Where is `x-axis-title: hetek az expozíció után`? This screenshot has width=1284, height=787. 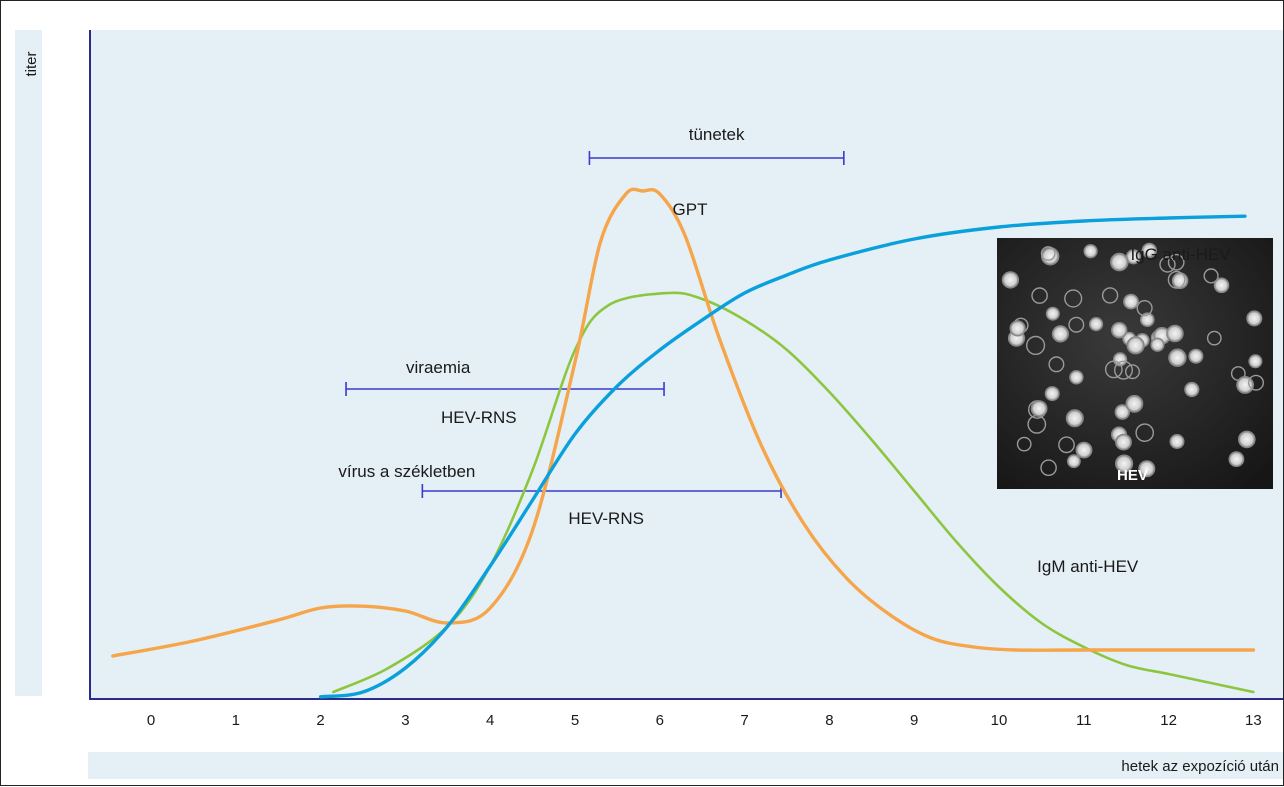 x-axis-title: hetek az expozíció után is located at coordinates (1200, 766).